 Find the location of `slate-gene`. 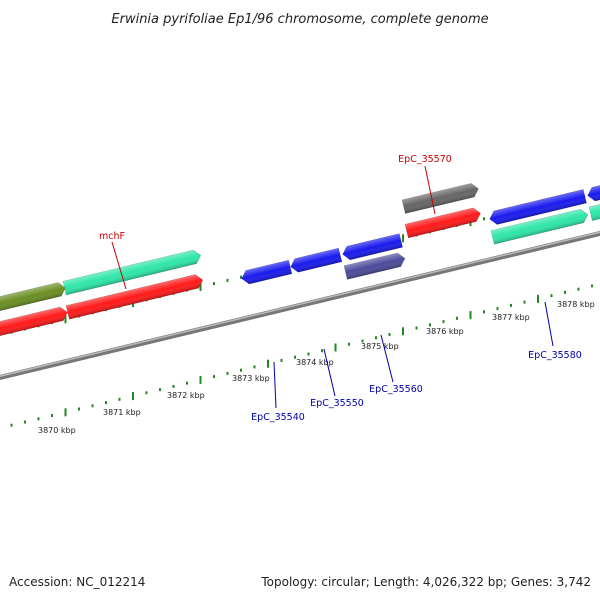

slate-gene is located at coordinates (375, 266).